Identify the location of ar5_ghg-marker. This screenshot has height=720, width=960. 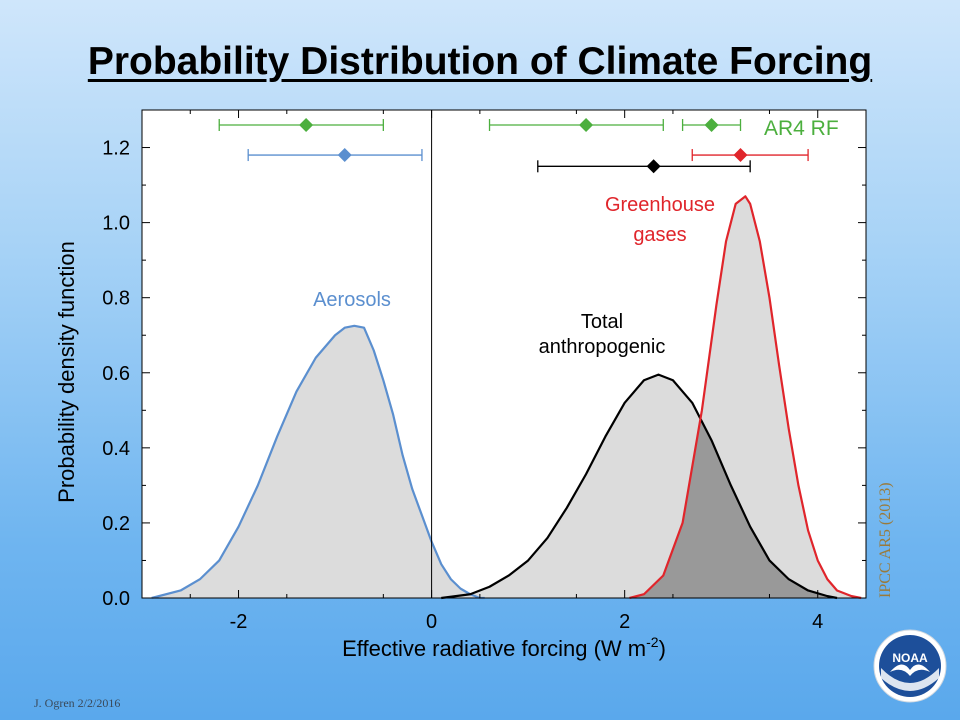
(740, 155).